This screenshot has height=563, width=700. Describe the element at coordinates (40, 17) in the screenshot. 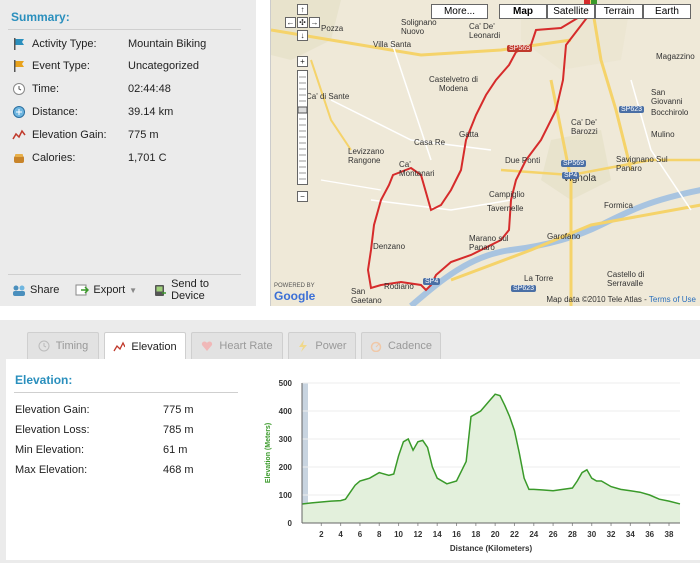

I see `summary-title: Summary:` at that location.